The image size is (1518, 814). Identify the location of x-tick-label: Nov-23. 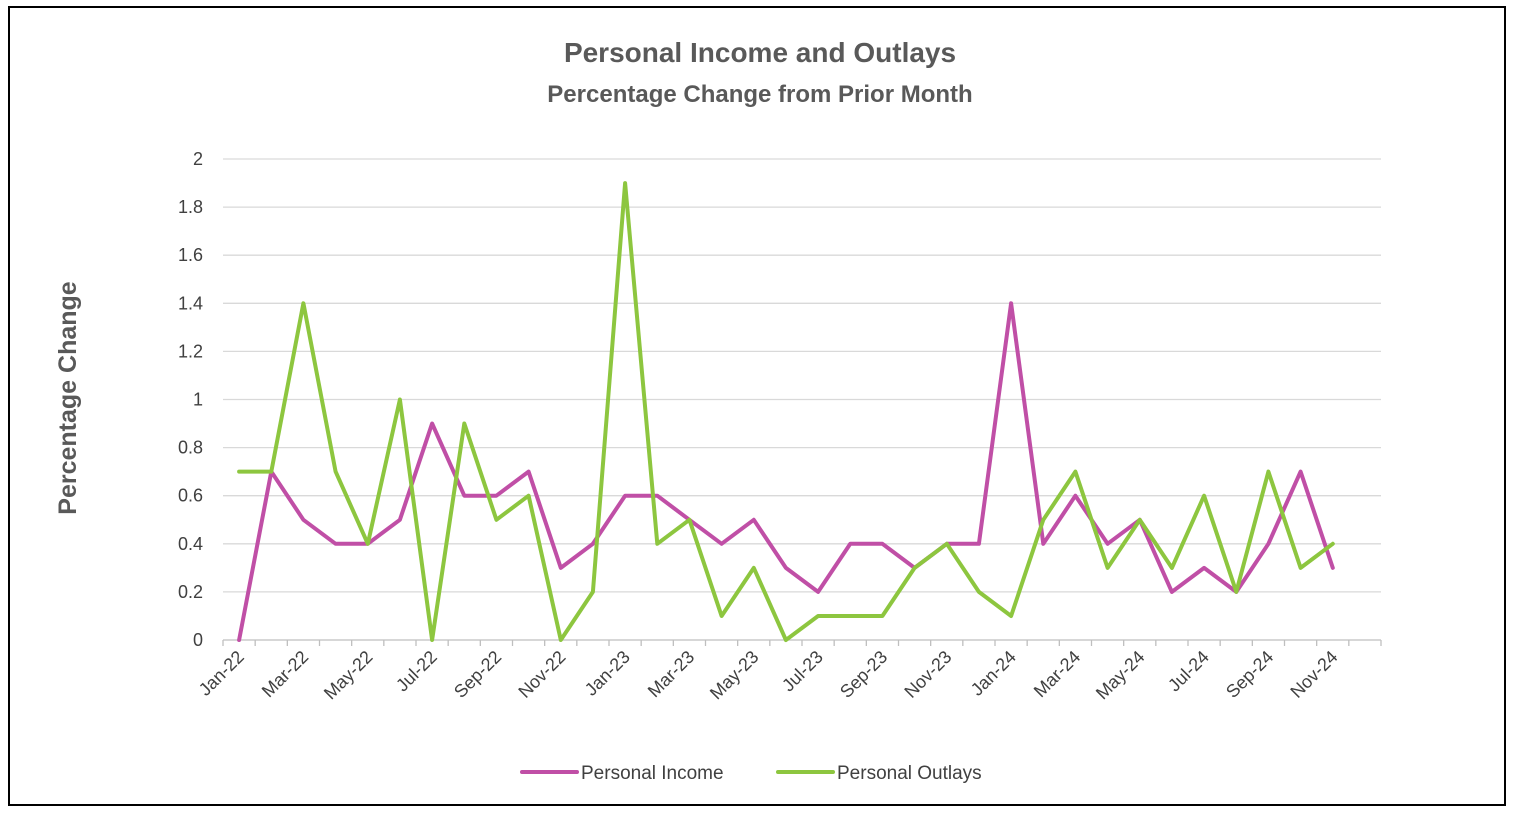
(927, 674).